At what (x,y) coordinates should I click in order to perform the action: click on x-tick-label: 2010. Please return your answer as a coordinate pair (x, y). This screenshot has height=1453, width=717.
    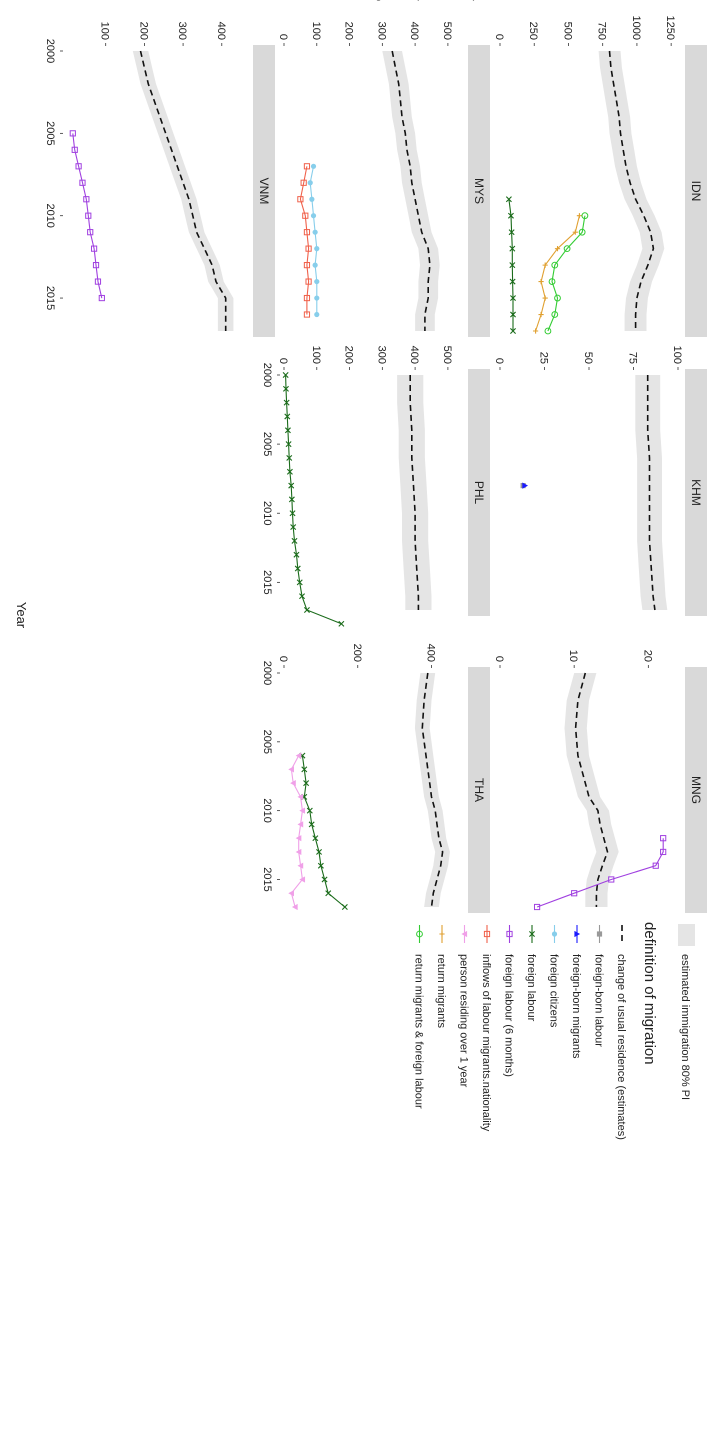
    Looking at the image, I should click on (50, 215).